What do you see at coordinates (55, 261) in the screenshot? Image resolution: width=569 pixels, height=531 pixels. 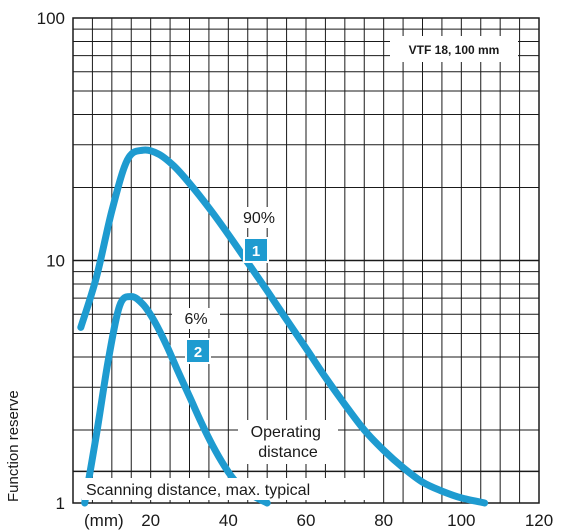 I see `y-tick-label: 10` at bounding box center [55, 261].